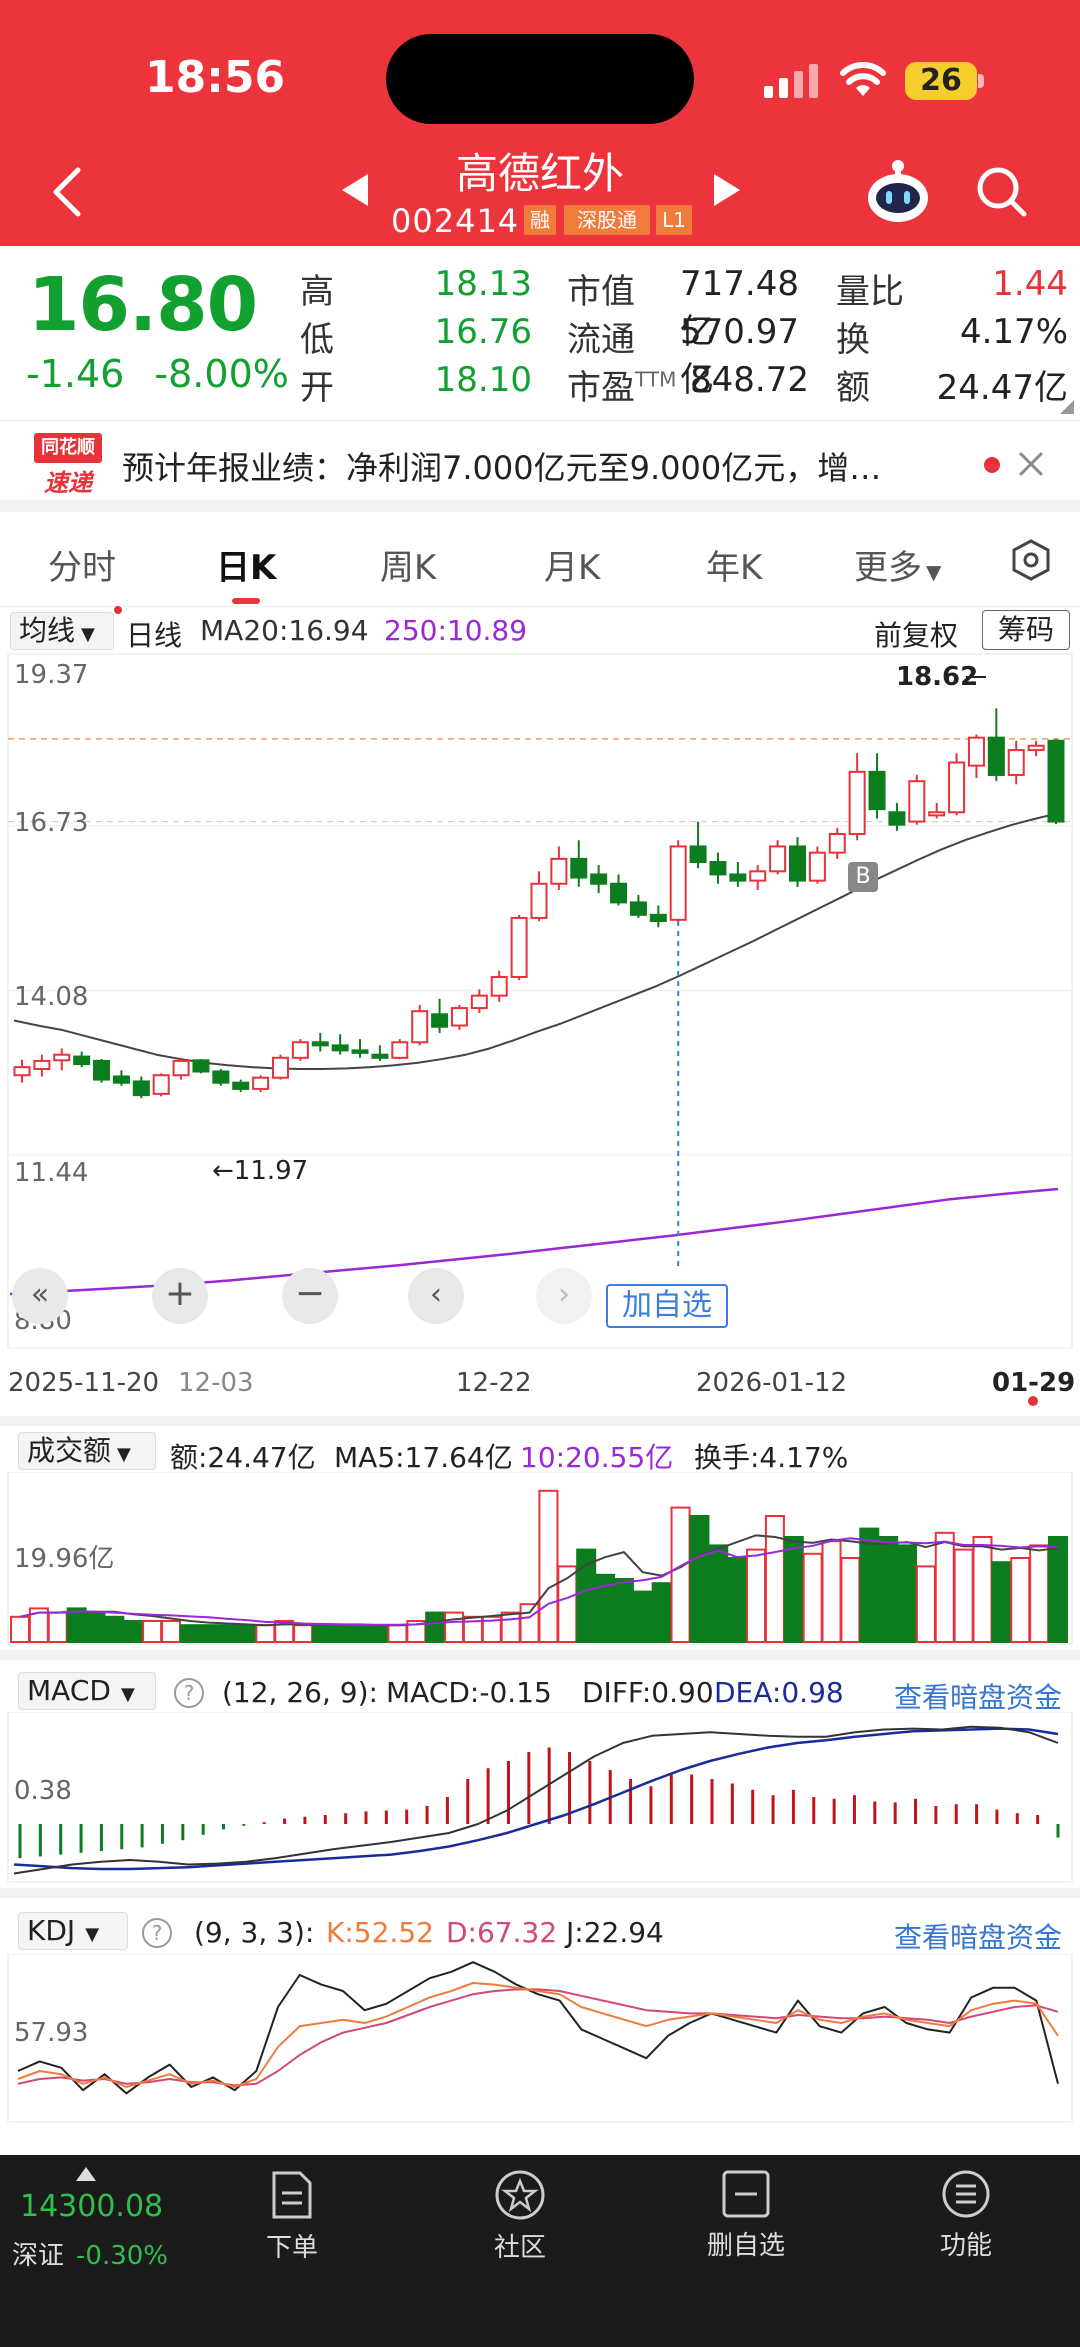 The height and width of the screenshot is (2347, 1080). What do you see at coordinates (40, 1296) in the screenshot?
I see `collapse-icon: «` at bounding box center [40, 1296].